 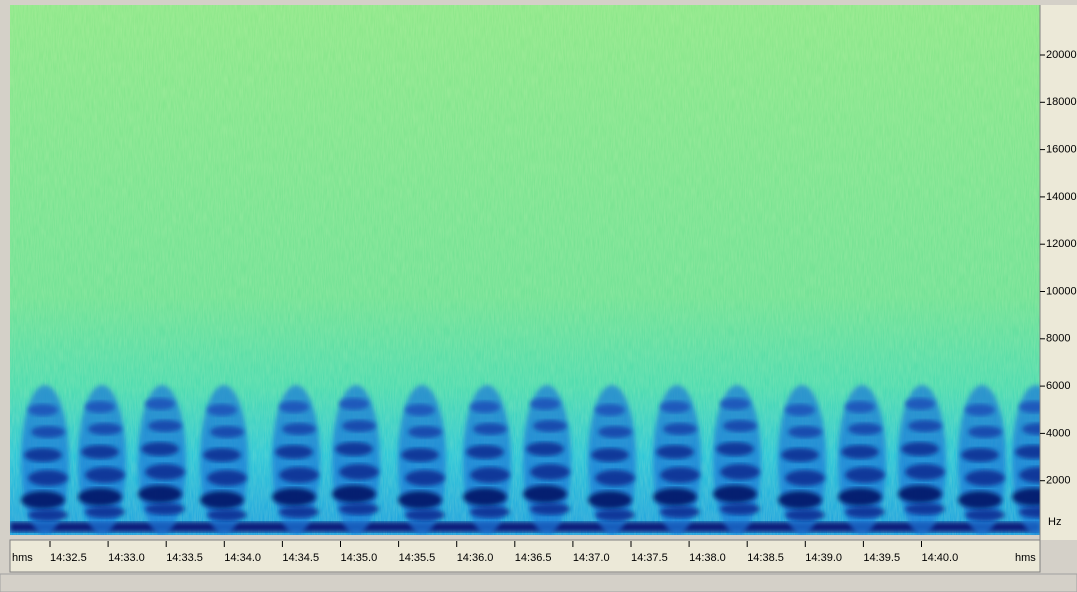 I want to click on time-label: 14:37.0, so click(x=591, y=558).